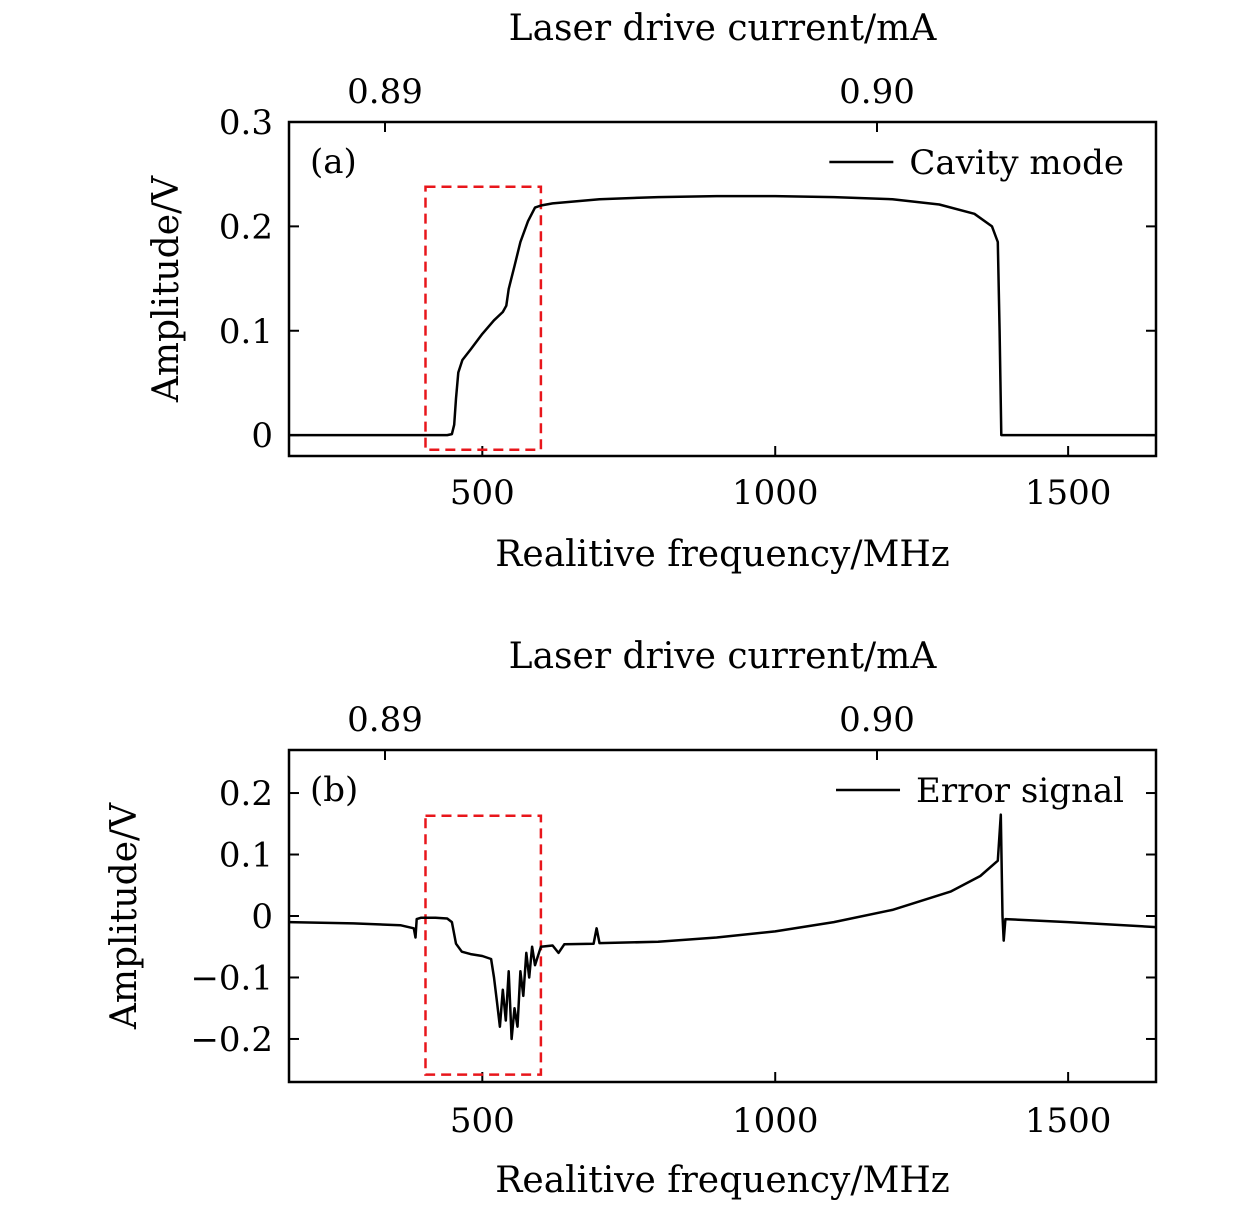  I want to click on legend-label: Error signal, so click(1020, 791).